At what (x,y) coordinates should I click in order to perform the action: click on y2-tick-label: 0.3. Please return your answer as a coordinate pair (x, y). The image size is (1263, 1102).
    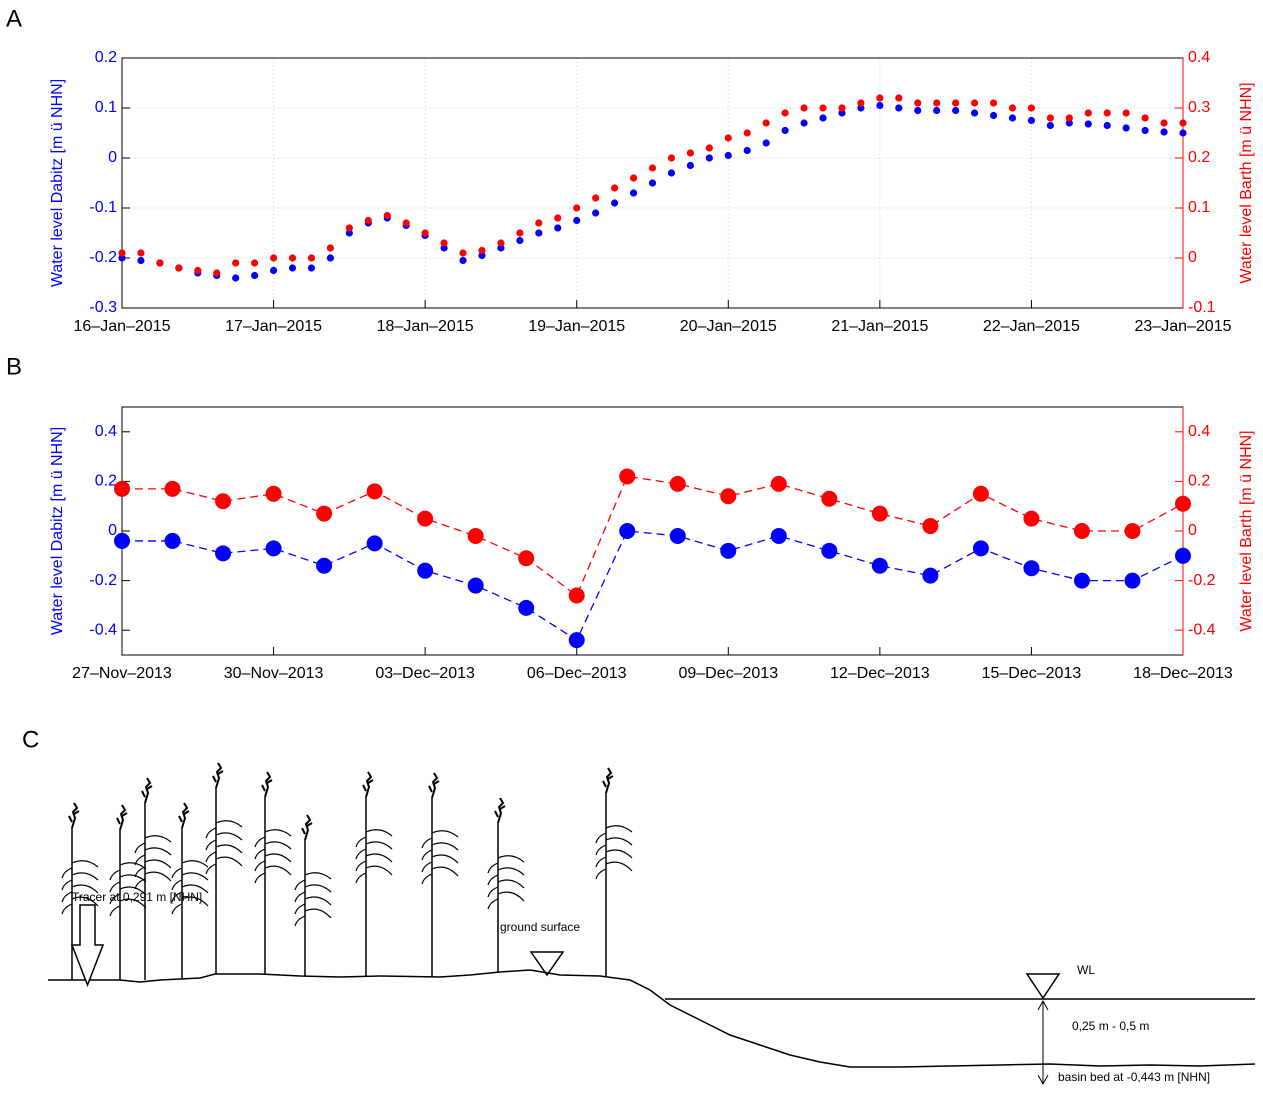
    Looking at the image, I should click on (1199, 107).